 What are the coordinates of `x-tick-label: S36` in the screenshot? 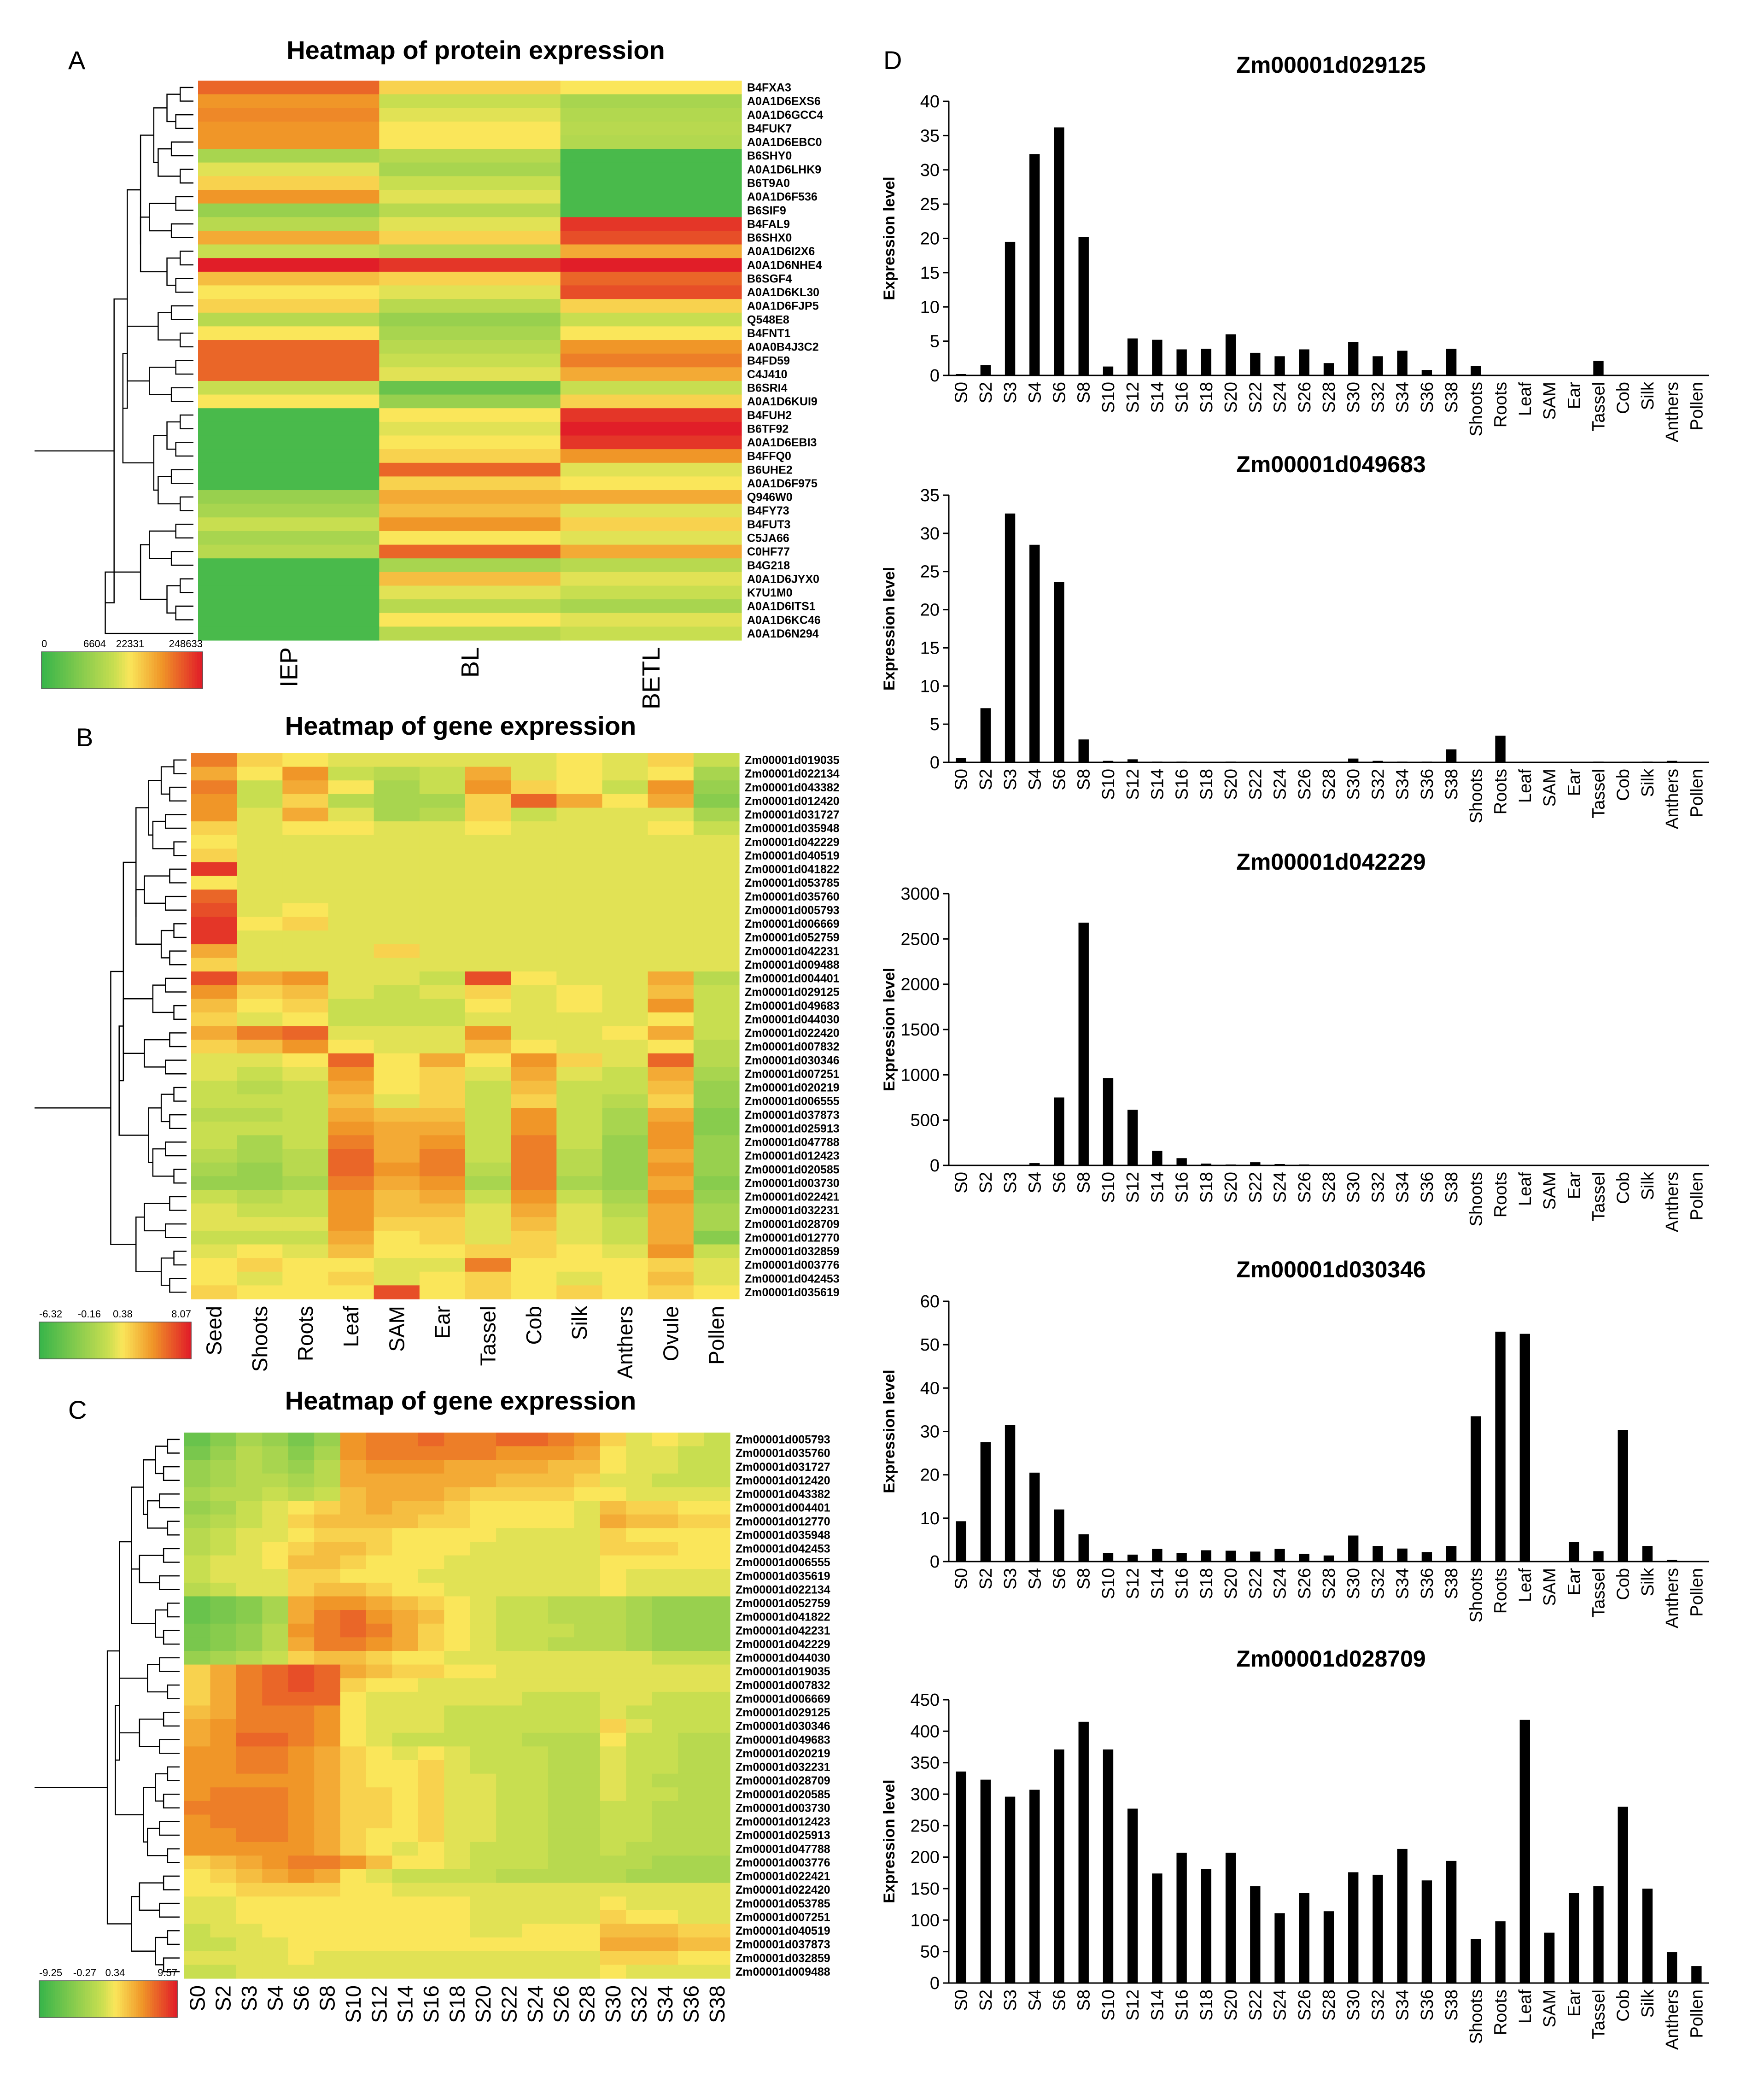 It's located at (1428, 397).